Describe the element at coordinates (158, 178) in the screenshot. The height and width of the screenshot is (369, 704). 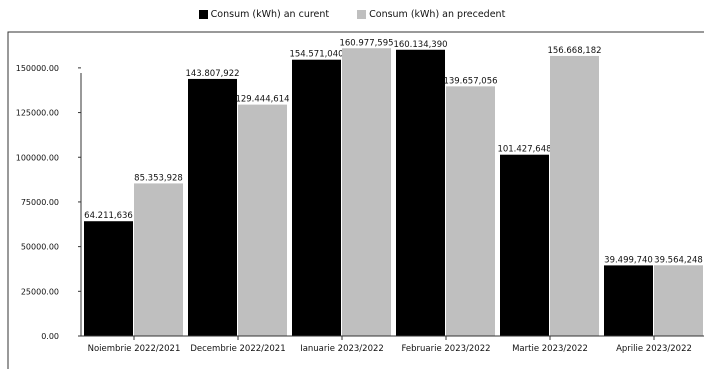
I see `data-label: 85.353,928` at that location.